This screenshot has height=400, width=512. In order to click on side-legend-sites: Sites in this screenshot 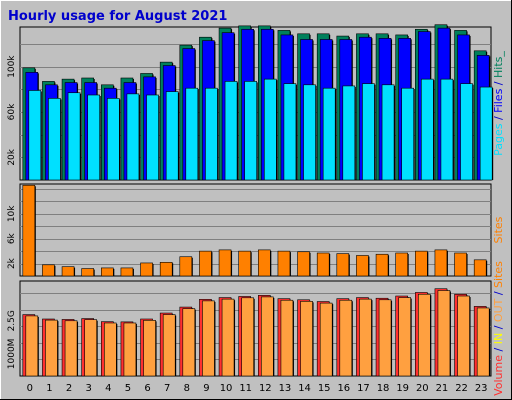, I will do `click(498, 229)`.